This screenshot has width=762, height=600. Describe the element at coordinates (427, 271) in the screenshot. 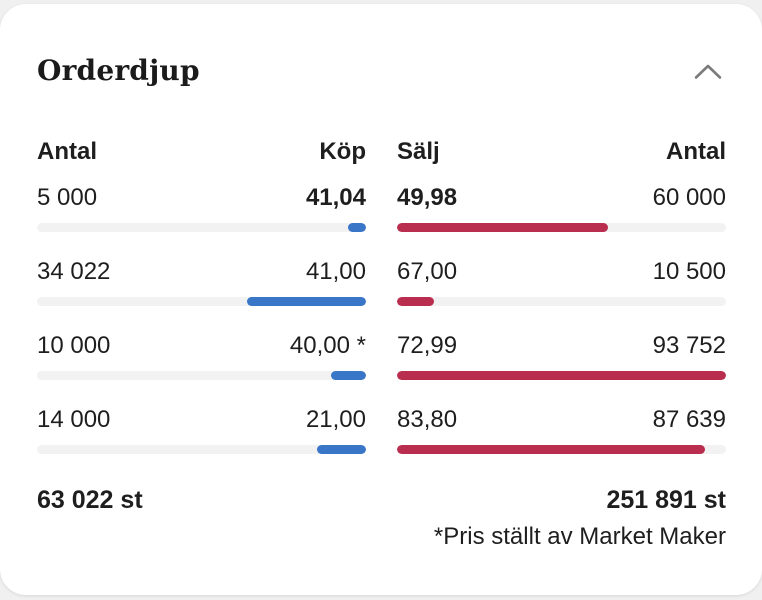

I see `sell-price: 67,00` at that location.